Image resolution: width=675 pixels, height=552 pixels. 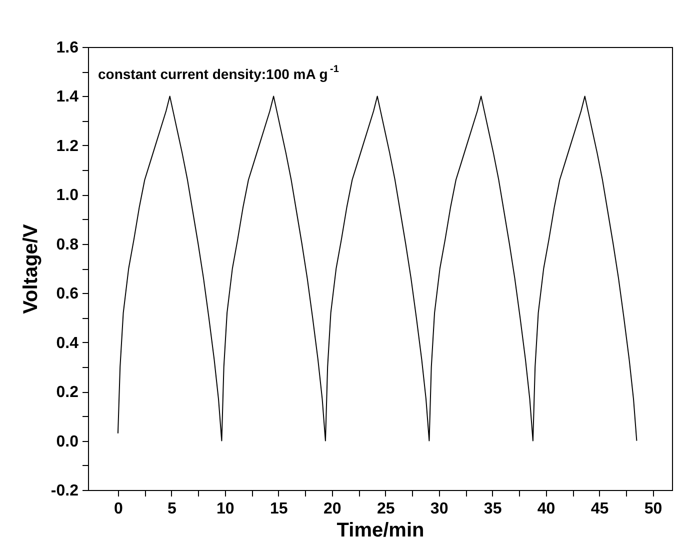 I want to click on y-tick-label: 1.0, so click(x=67, y=195).